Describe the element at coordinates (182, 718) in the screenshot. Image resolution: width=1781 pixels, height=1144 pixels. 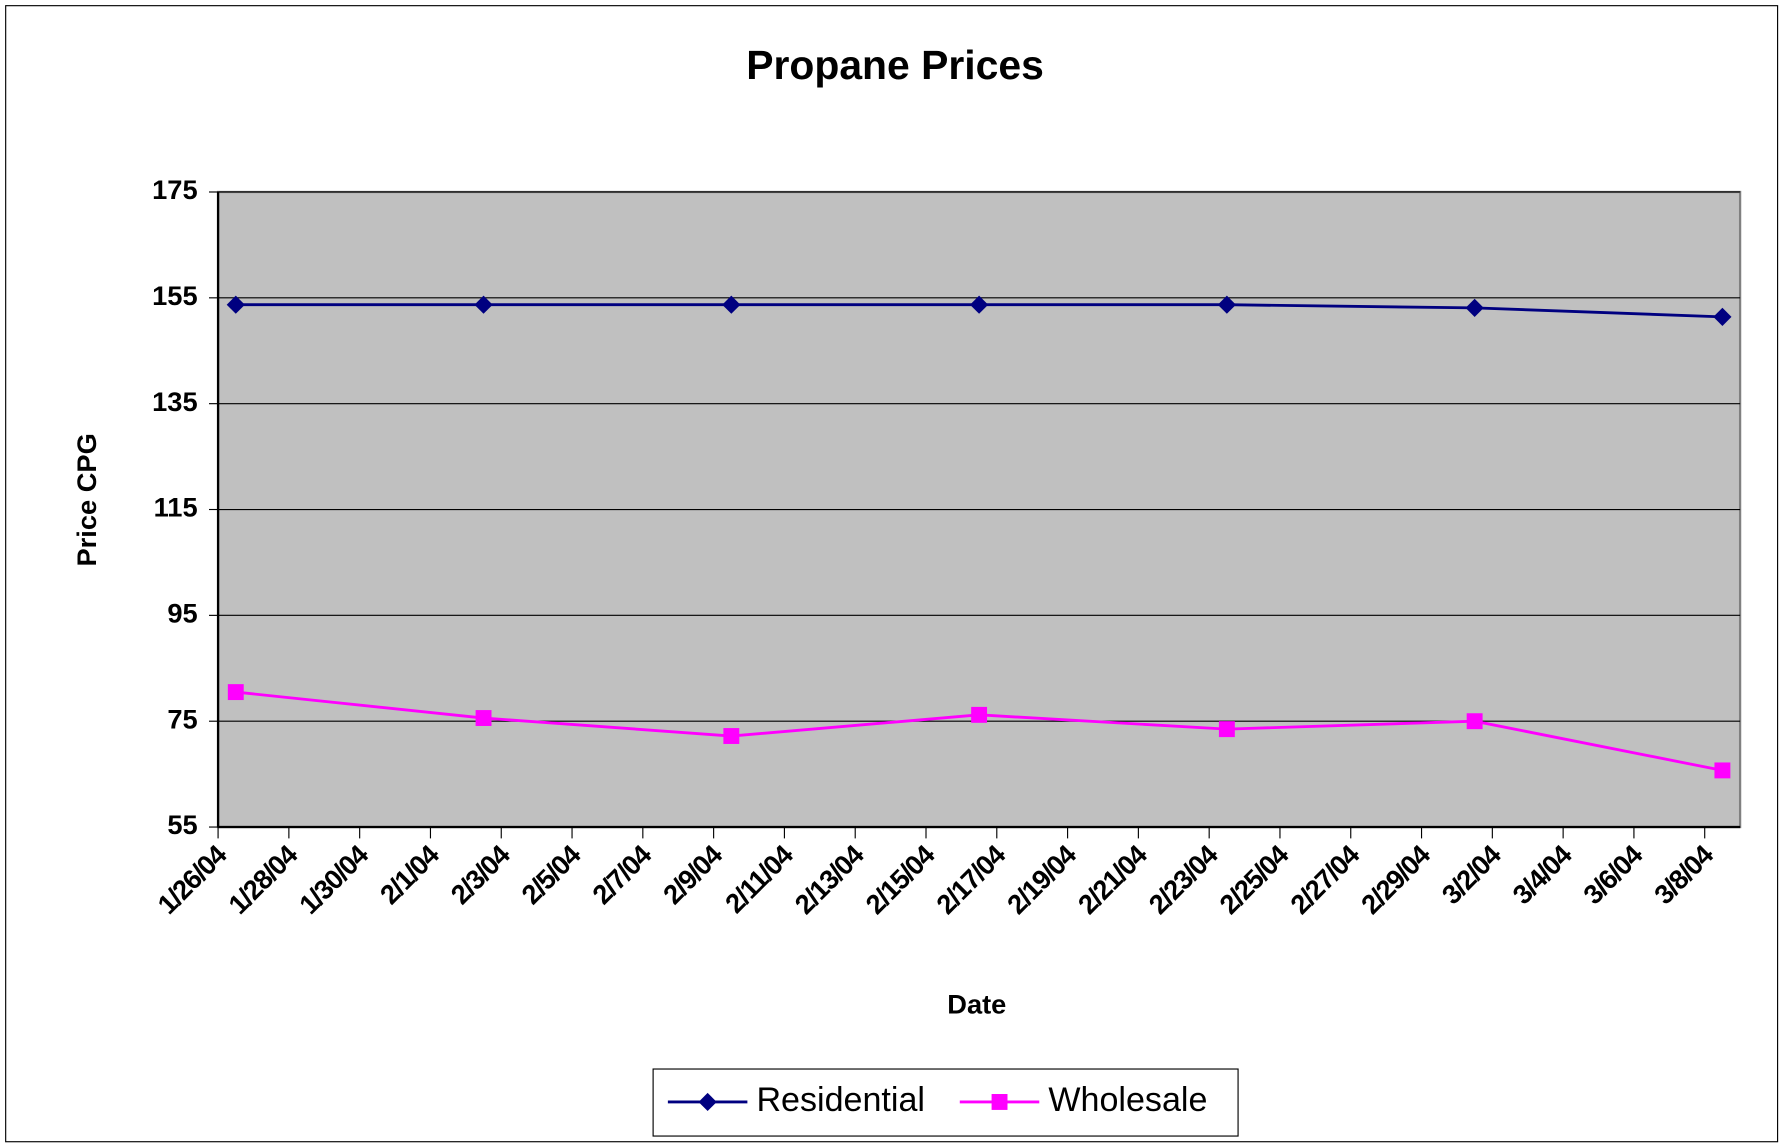
I see `y-tick-label: 75` at that location.